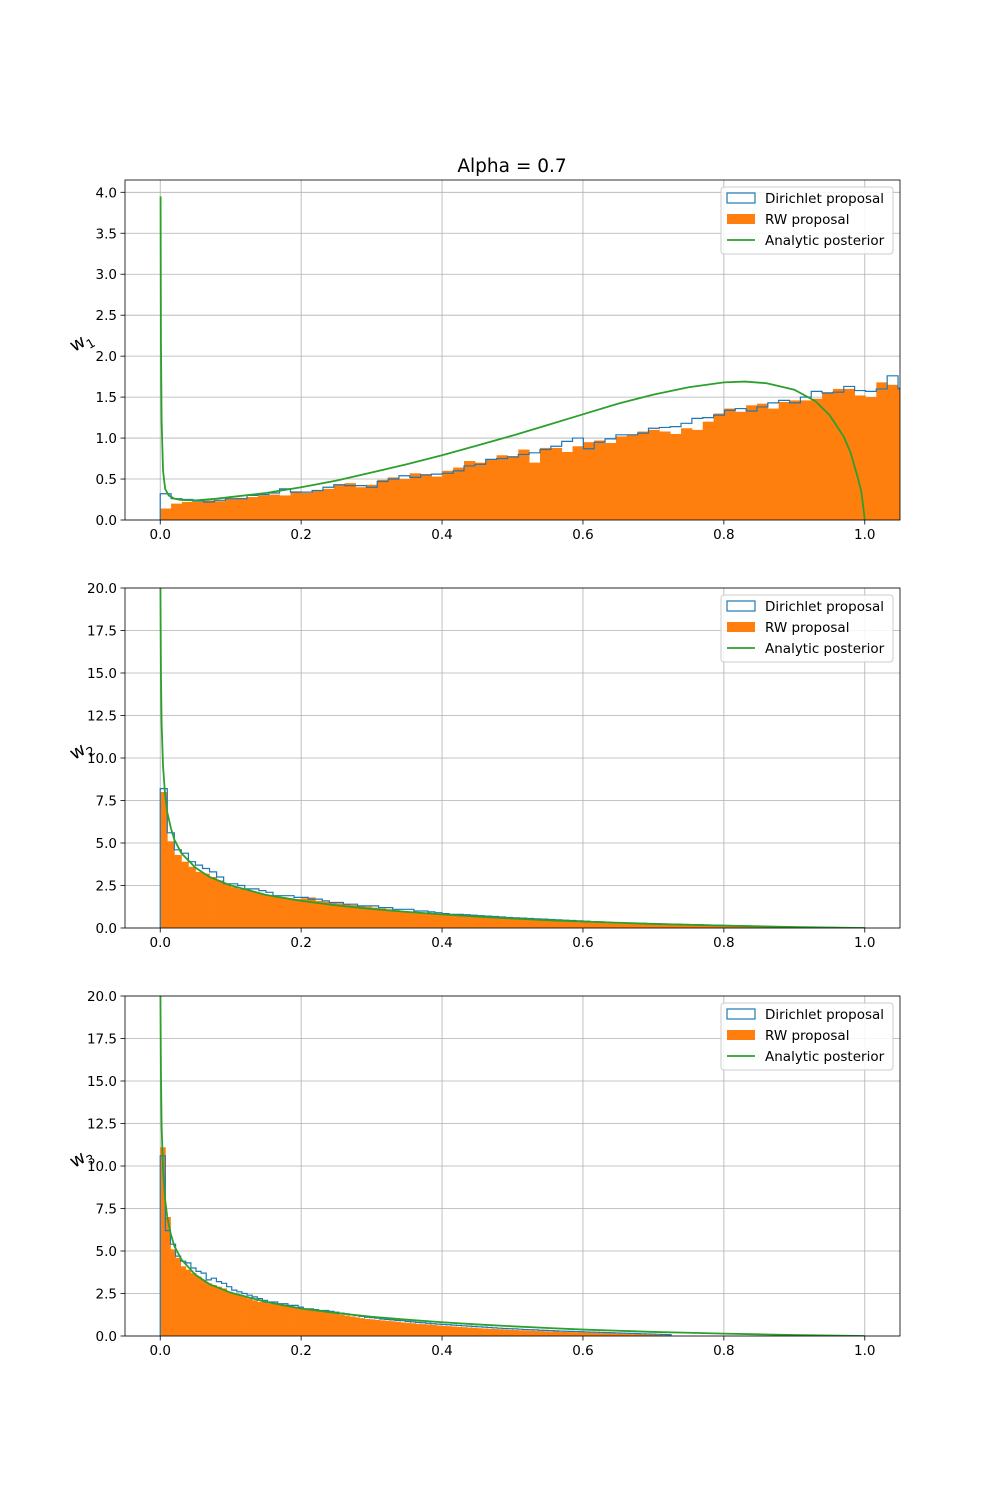  Describe the element at coordinates (300, 1351) in the screenshot. I see `x-tick-label: 0.2` at that location.